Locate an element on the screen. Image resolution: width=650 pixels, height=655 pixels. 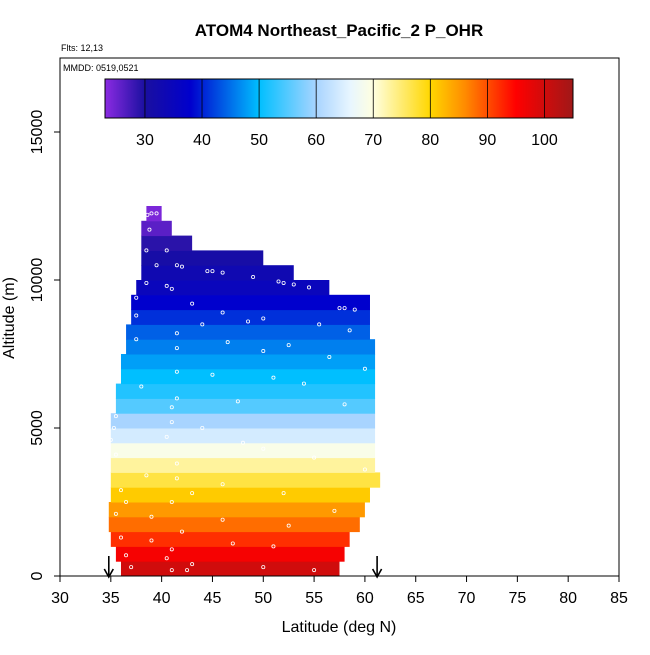
flight-markers is located at coordinates (243, 567).